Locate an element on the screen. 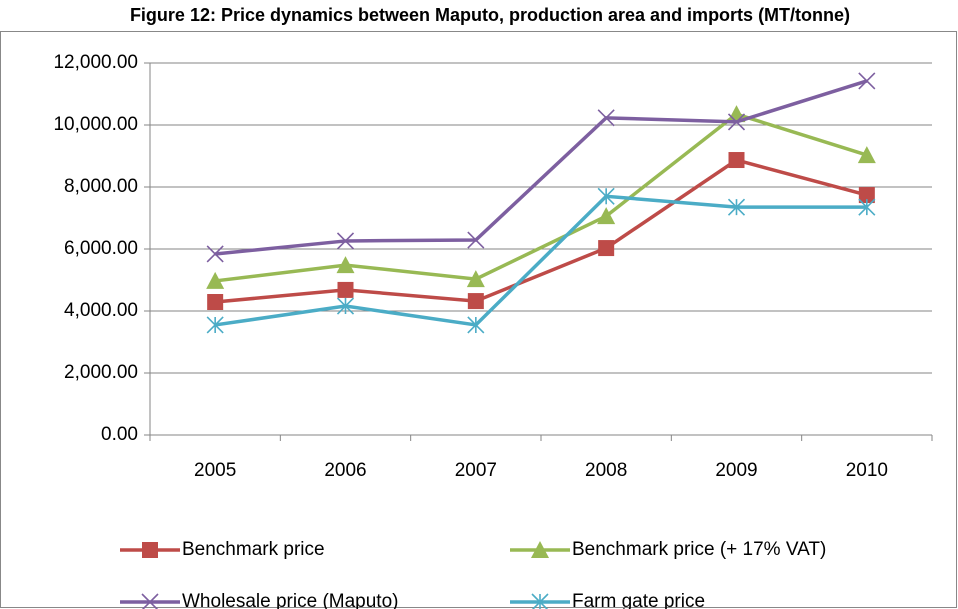 The height and width of the screenshot is (609, 958). y-tick-label: 8,000.00 is located at coordinates (101, 186).